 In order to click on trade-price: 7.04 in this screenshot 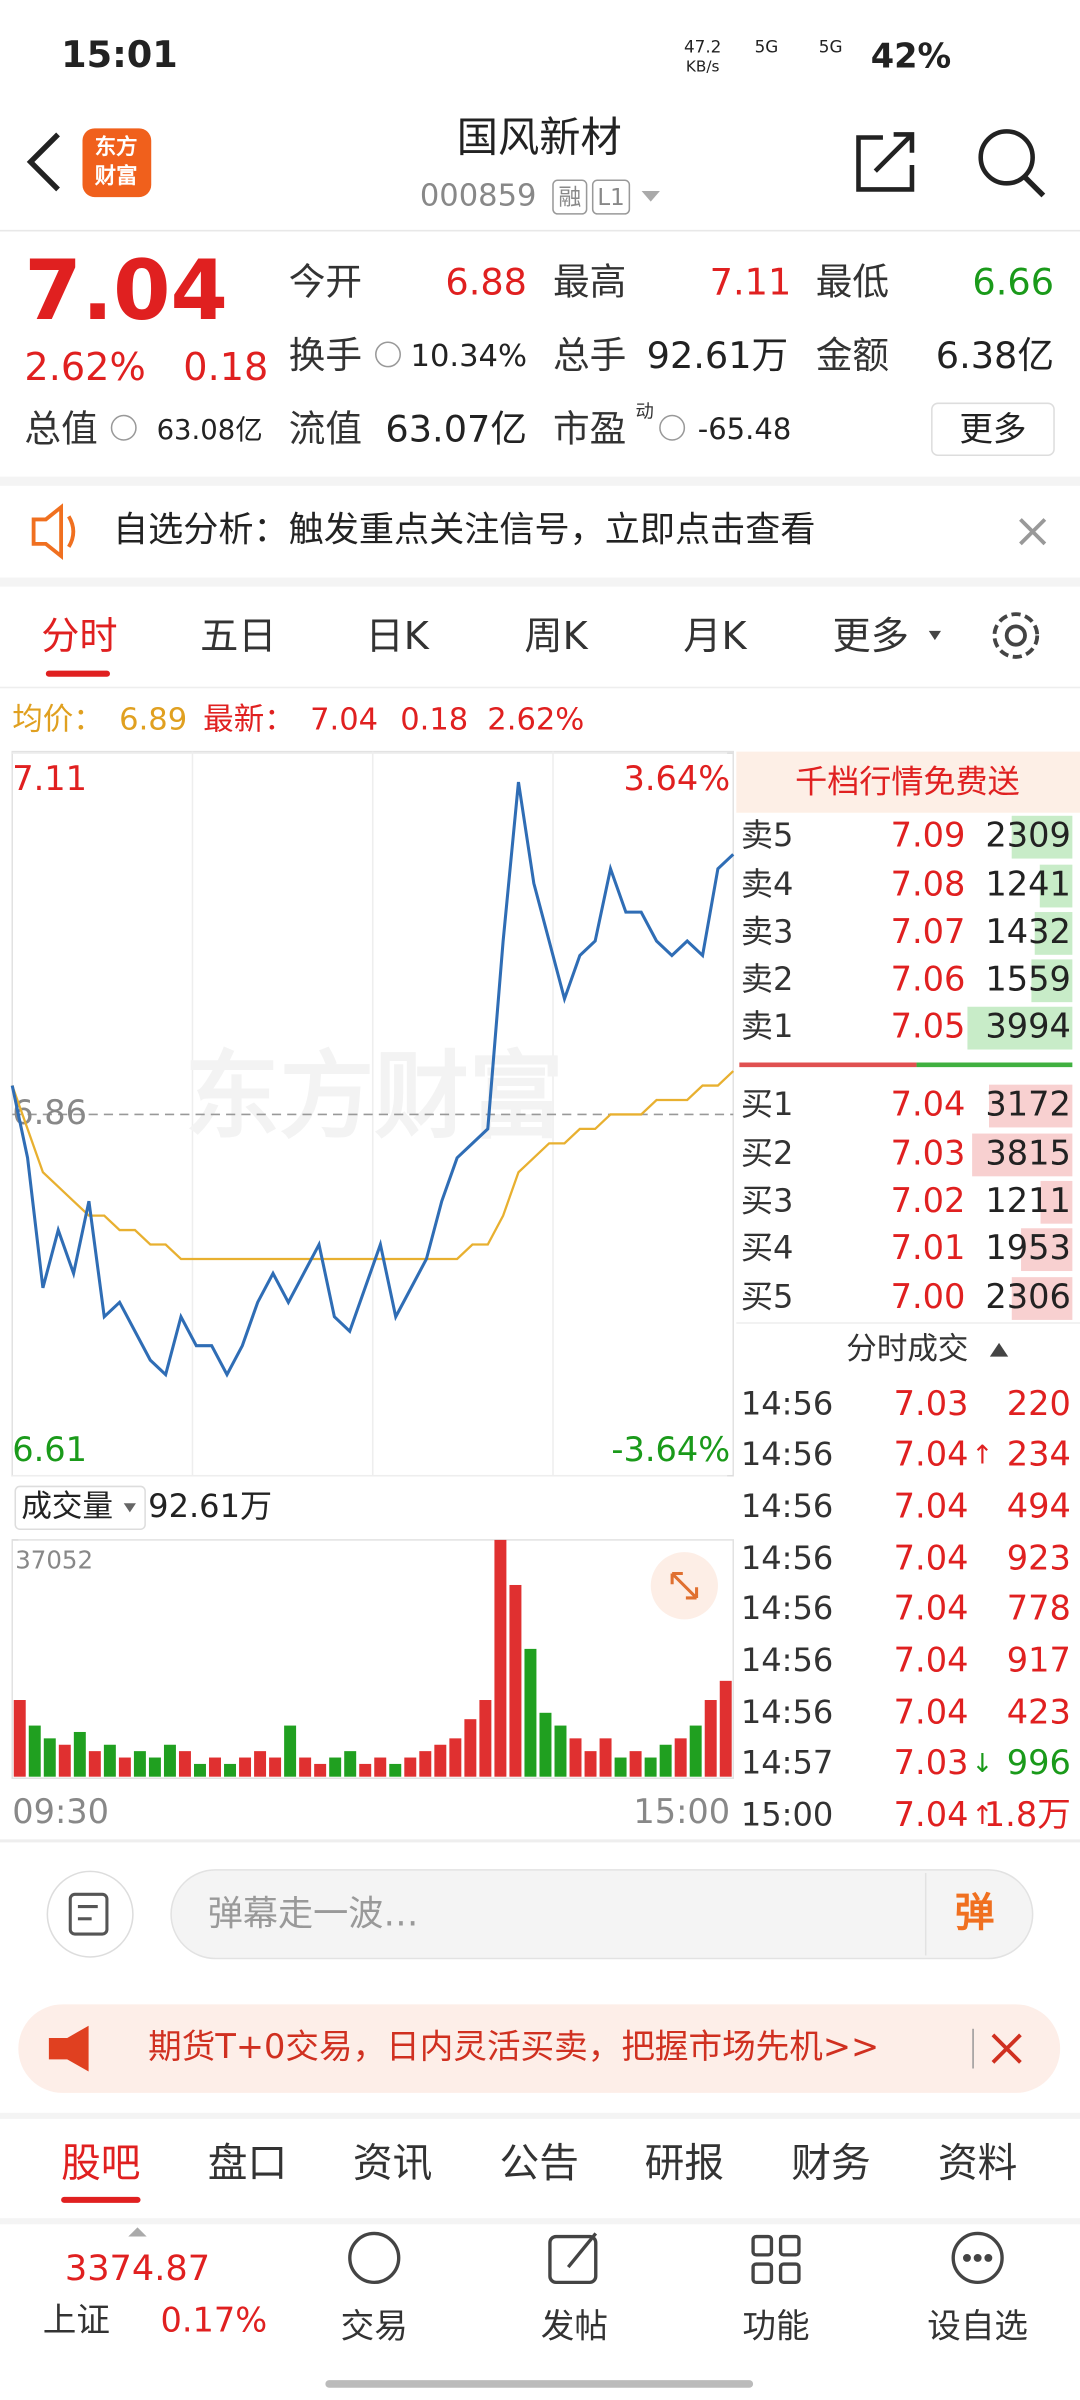, I will do `click(931, 1660)`.